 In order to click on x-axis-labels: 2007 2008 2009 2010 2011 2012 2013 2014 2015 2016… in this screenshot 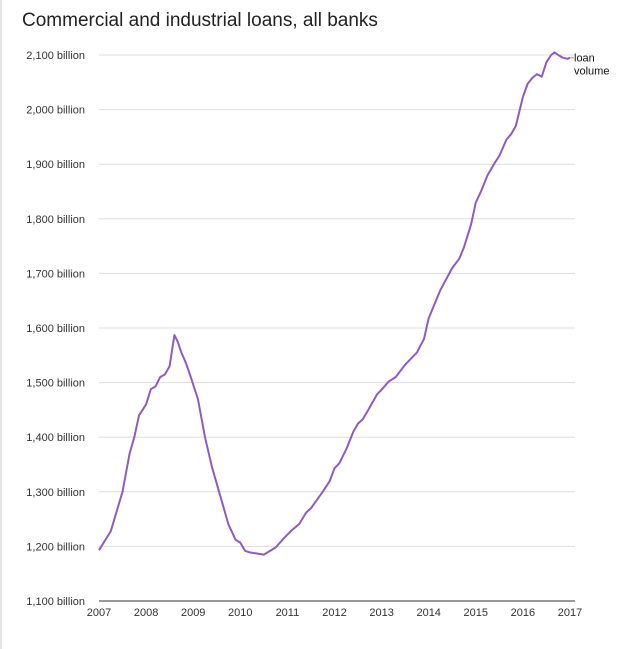, I will do `click(334, 613)`.